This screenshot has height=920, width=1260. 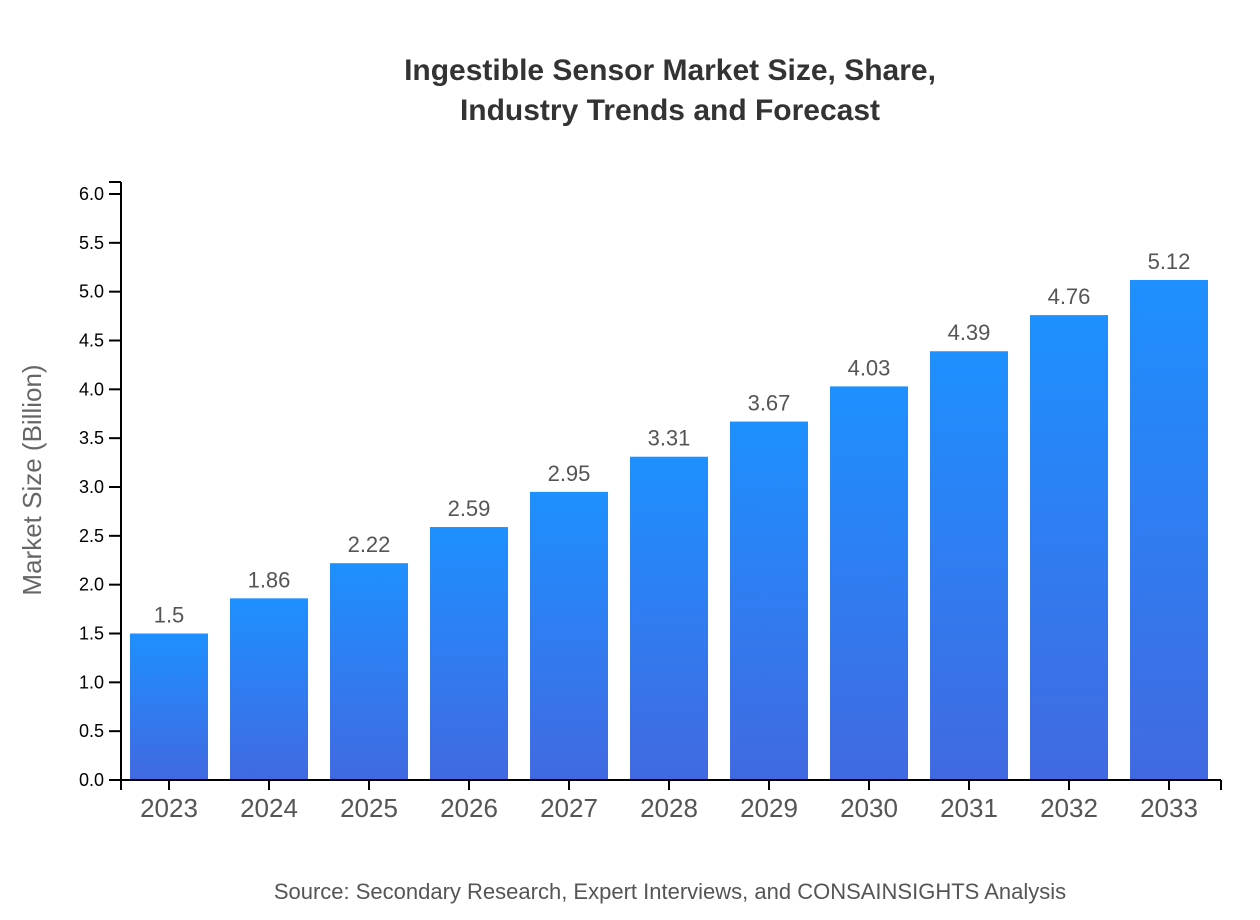 I want to click on bar-2025, so click(x=369, y=671).